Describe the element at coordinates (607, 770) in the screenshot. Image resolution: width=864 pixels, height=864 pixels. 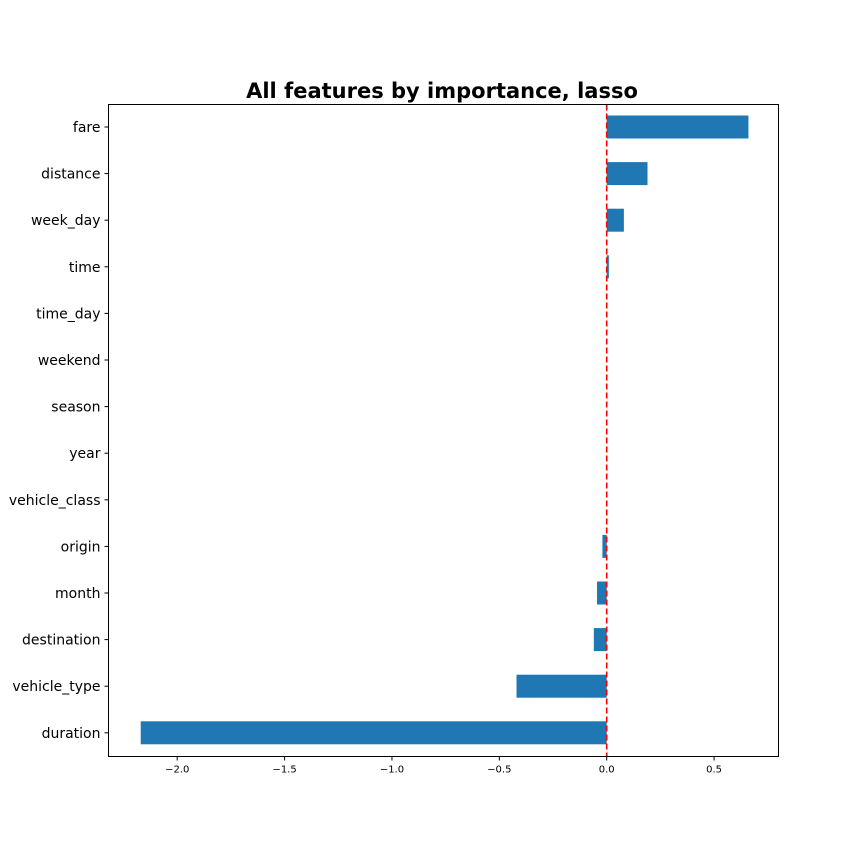
I see `x-tick-label-4: 0.0` at that location.